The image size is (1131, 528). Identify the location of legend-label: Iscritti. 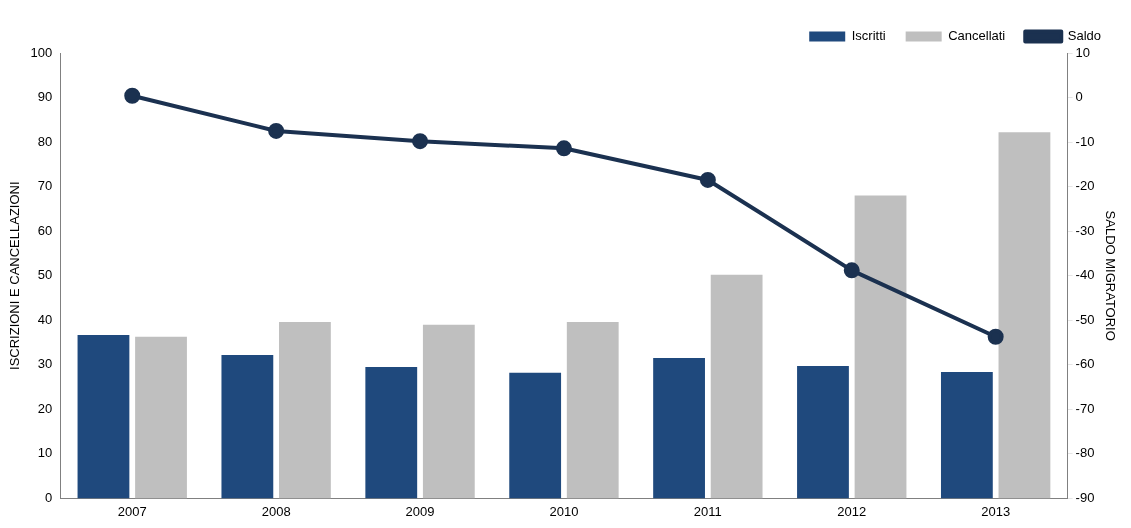
(868, 36).